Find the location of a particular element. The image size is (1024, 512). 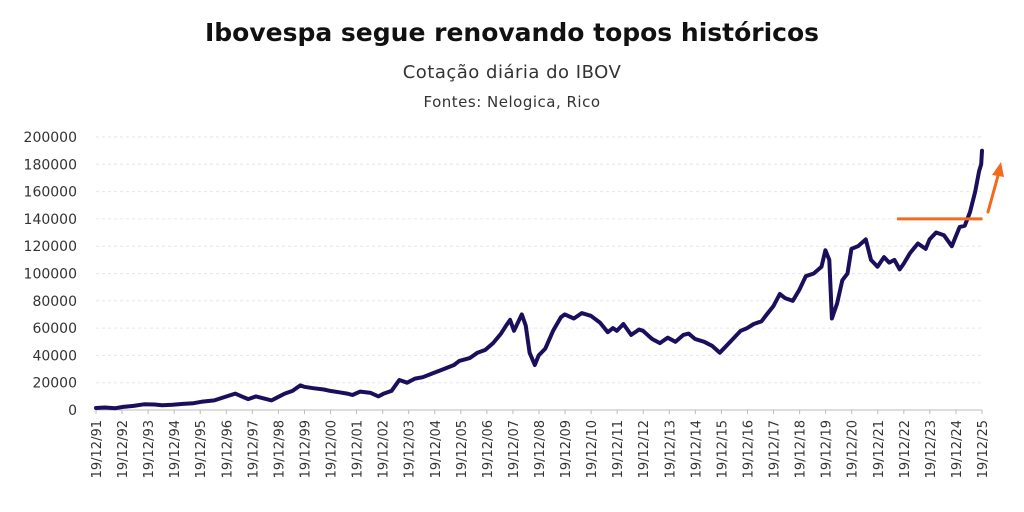

x-tick-label: 19/12/12 is located at coordinates (644, 449).